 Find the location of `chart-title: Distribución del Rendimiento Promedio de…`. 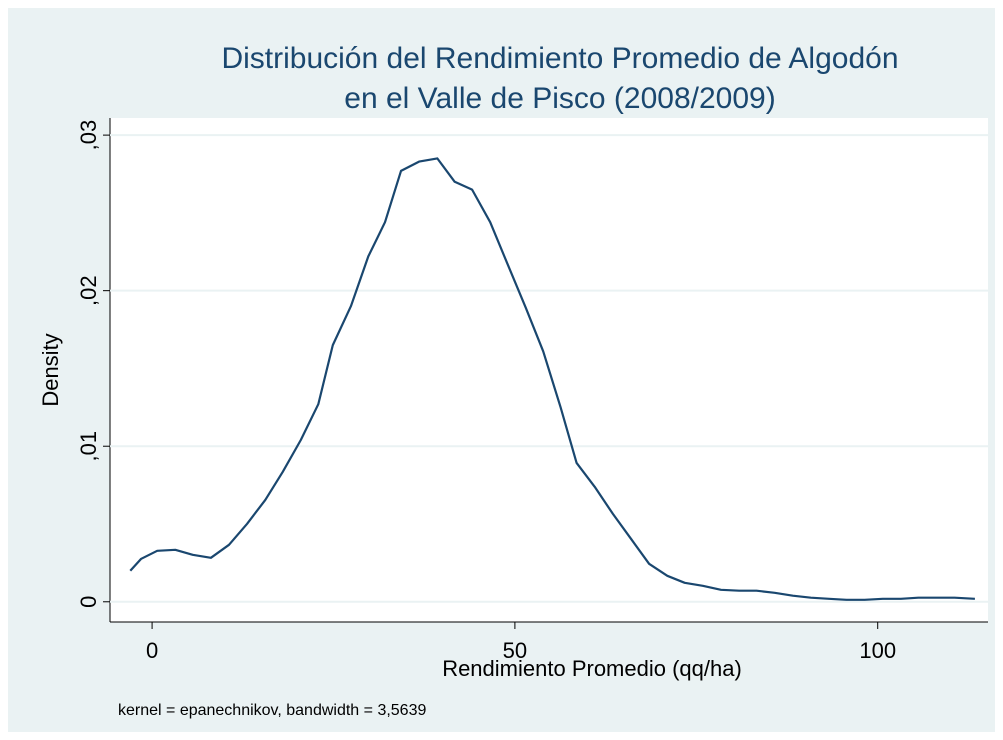

chart-title: Distribución del Rendimiento Promedio de… is located at coordinates (559, 58).